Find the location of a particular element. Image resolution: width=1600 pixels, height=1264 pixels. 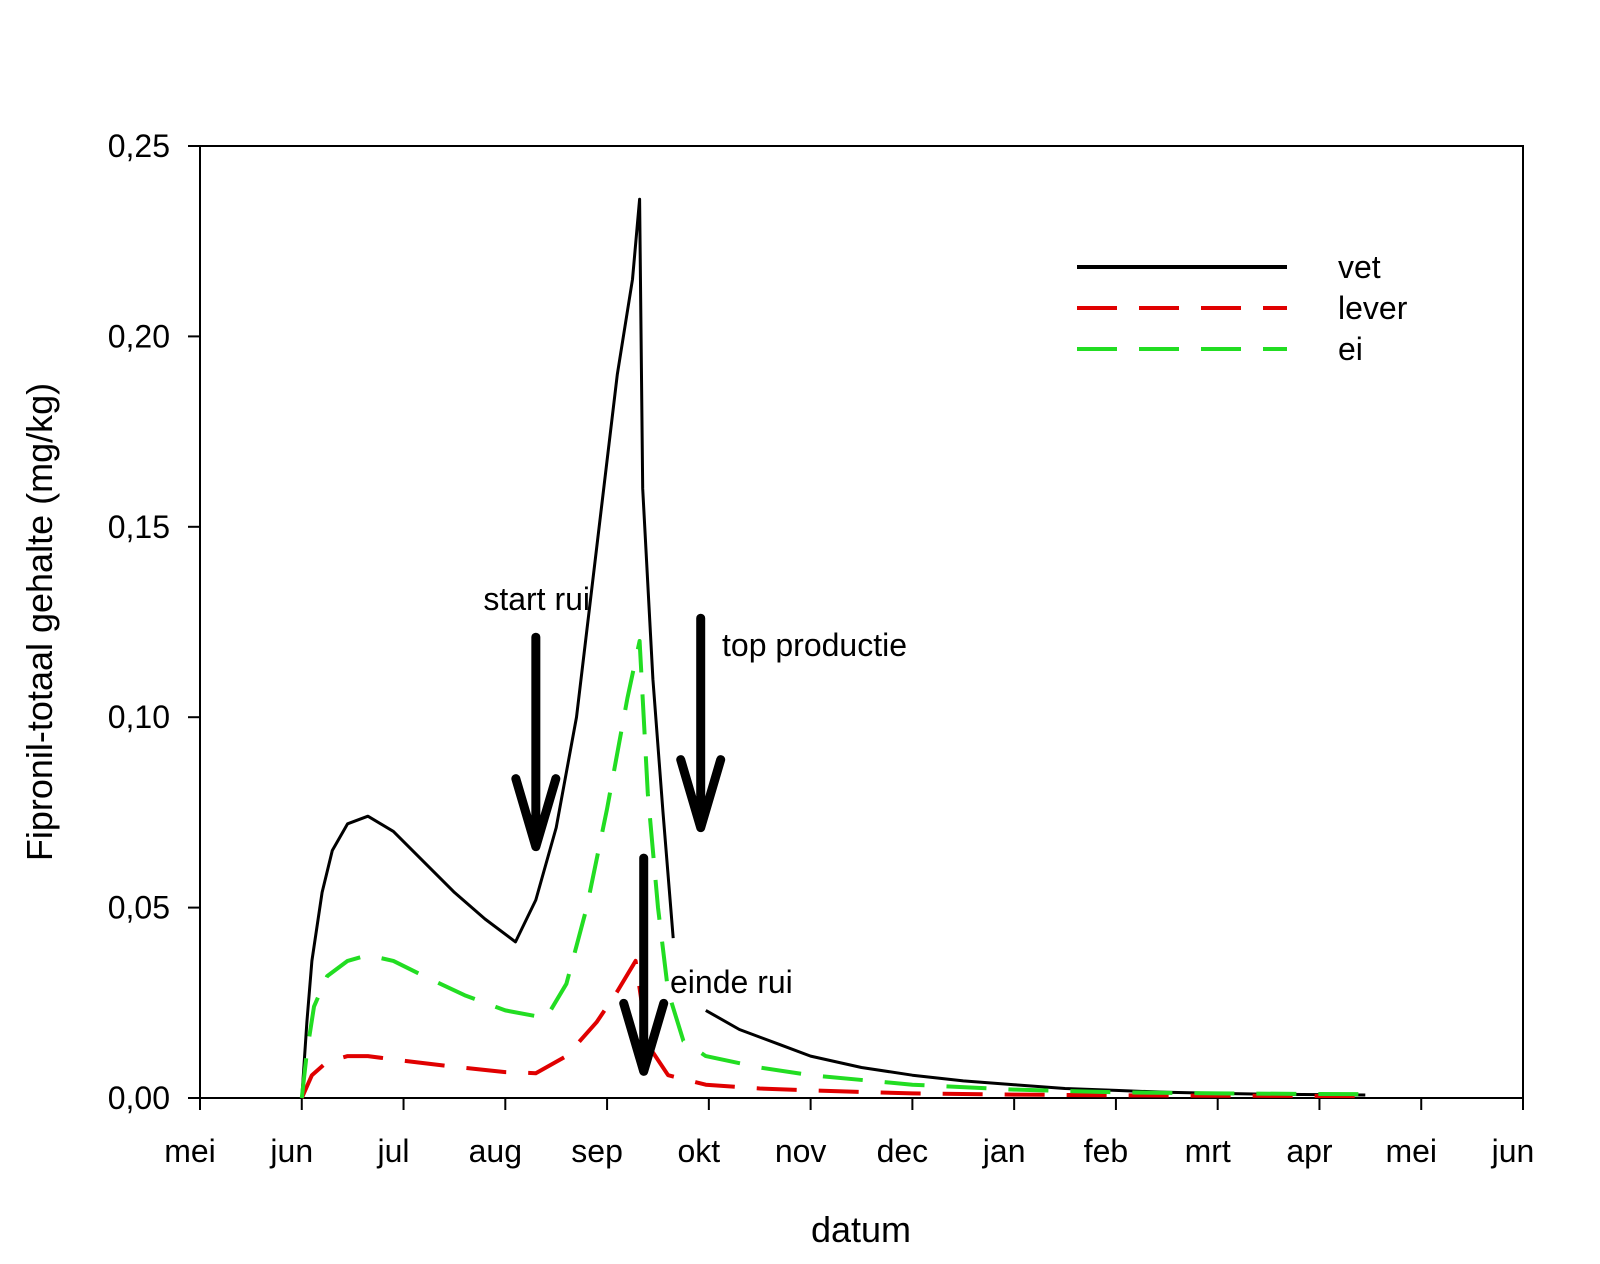

series-line-lever is located at coordinates (832, 1028).